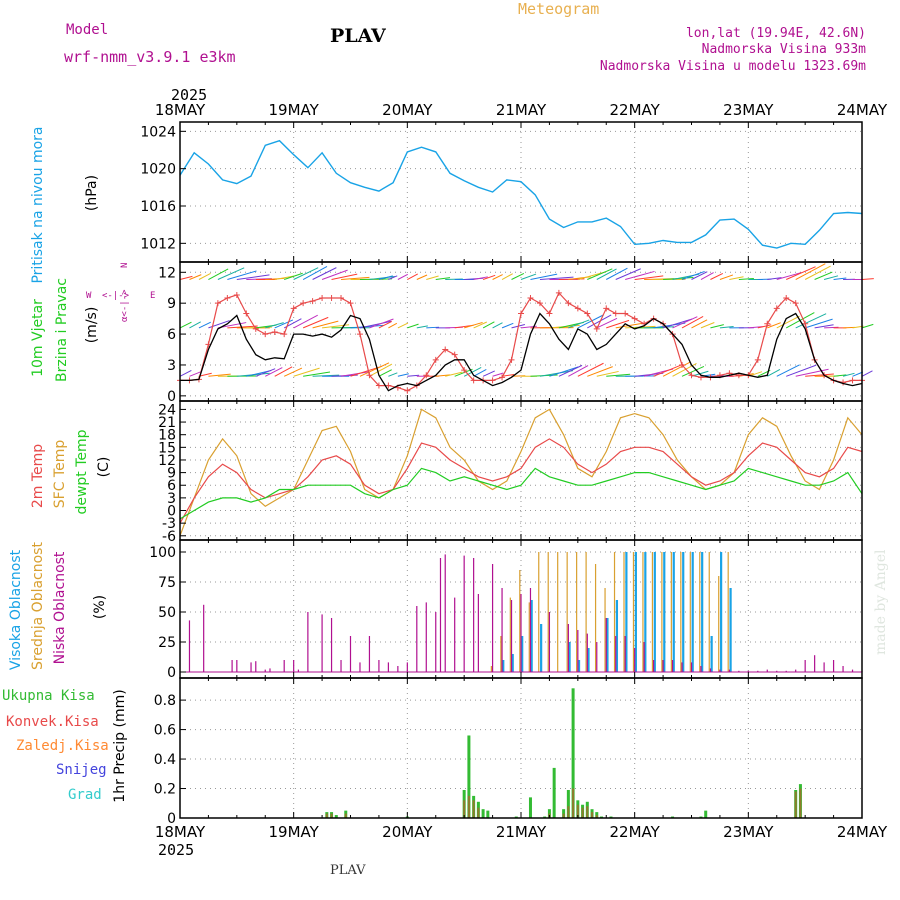 The height and width of the screenshot is (900, 900). What do you see at coordinates (165, 731) in the screenshot?
I see `y-tick-label: 0.6` at bounding box center [165, 731].